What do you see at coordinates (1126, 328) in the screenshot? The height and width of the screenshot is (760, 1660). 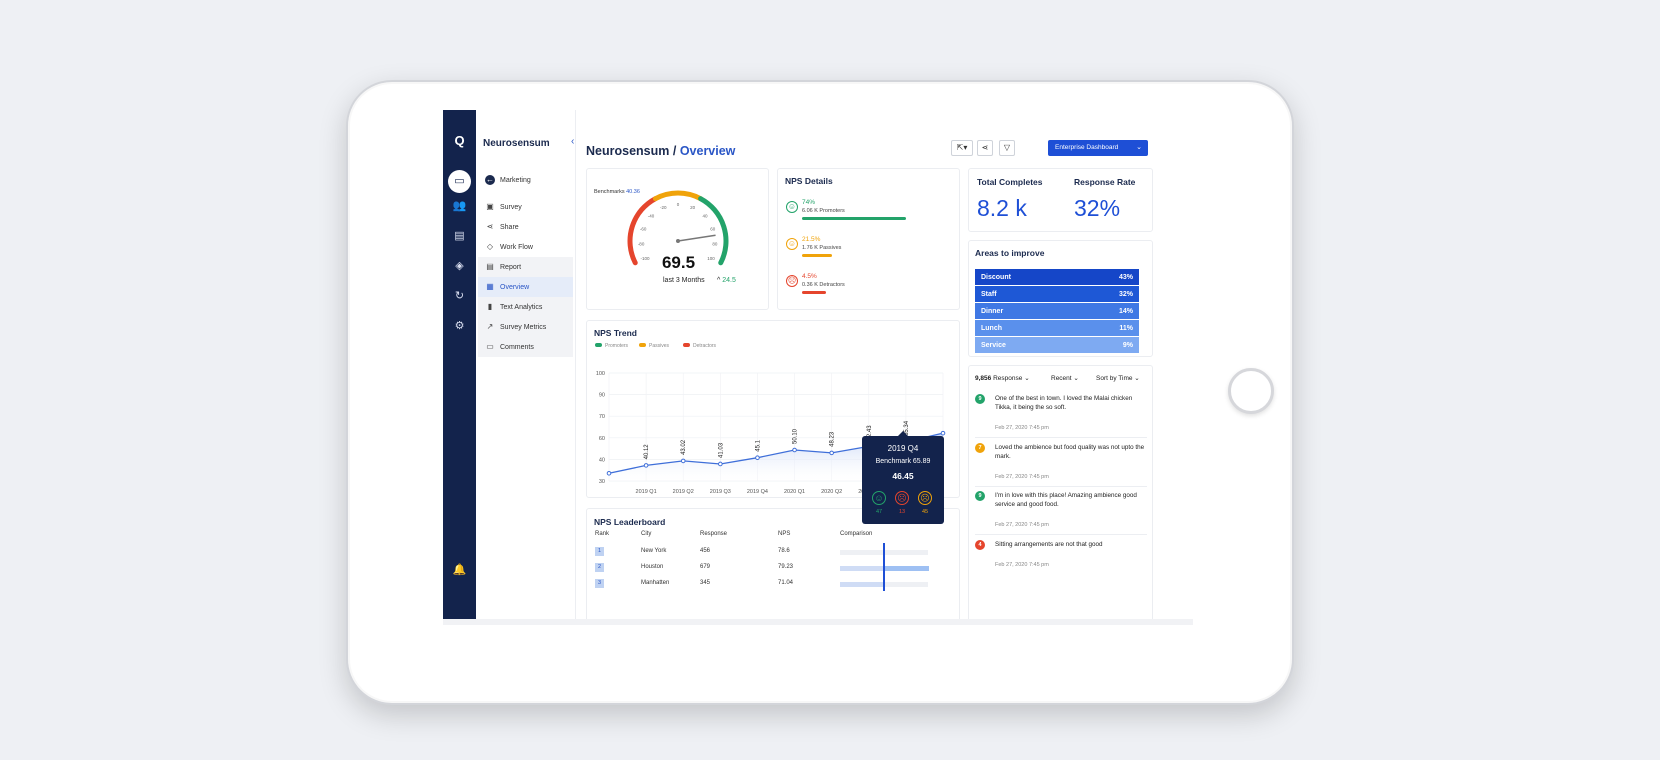 I see `area-value: 11%` at bounding box center [1126, 328].